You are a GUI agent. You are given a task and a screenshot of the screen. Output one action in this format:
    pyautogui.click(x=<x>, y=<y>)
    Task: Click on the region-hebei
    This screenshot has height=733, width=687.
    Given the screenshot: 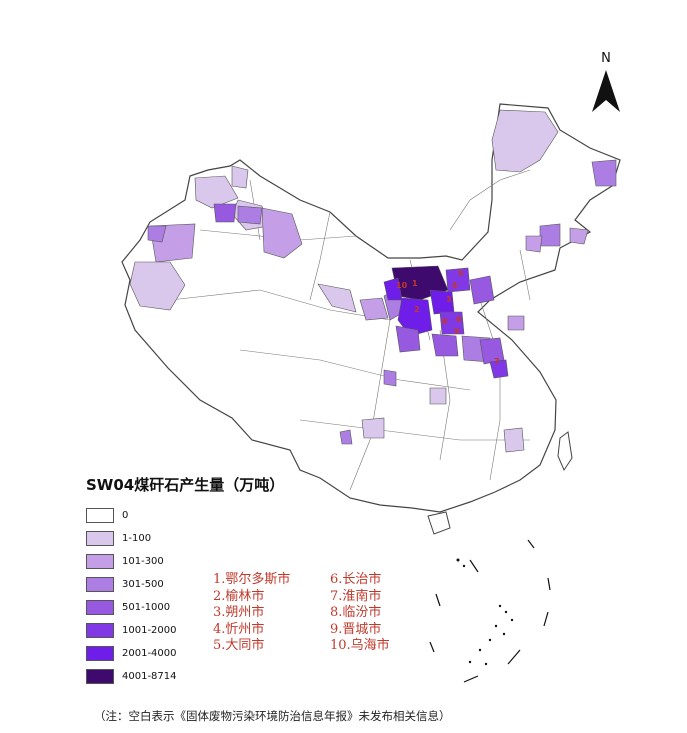 What is the action you would take?
    pyautogui.click(x=482, y=290)
    